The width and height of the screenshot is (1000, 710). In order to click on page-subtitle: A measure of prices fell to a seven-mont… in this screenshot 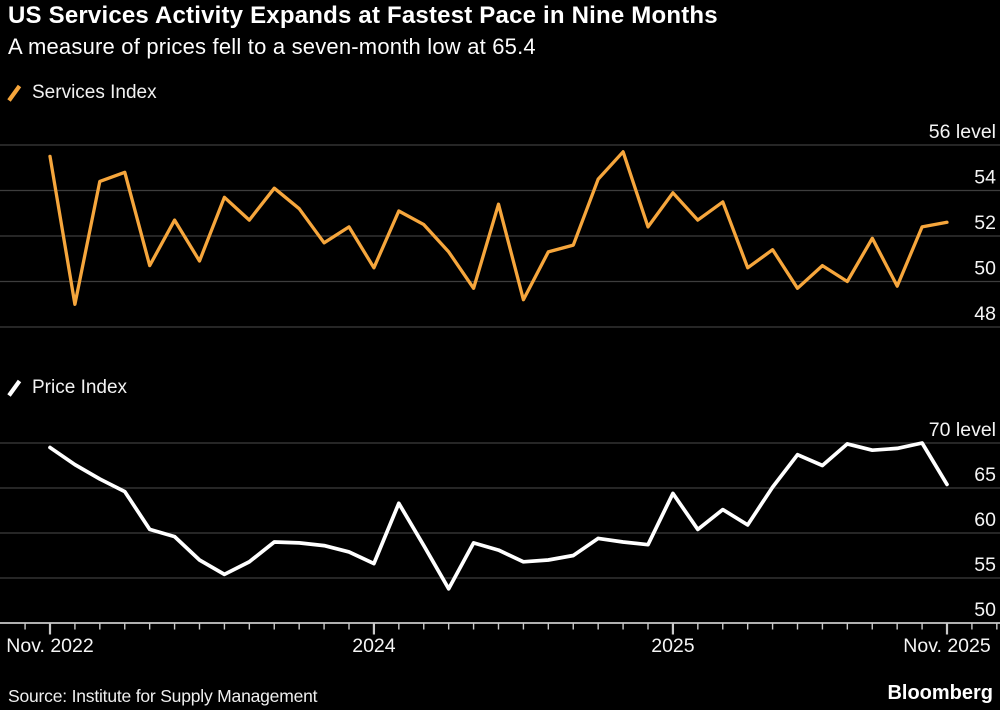, I will do `click(272, 46)`.